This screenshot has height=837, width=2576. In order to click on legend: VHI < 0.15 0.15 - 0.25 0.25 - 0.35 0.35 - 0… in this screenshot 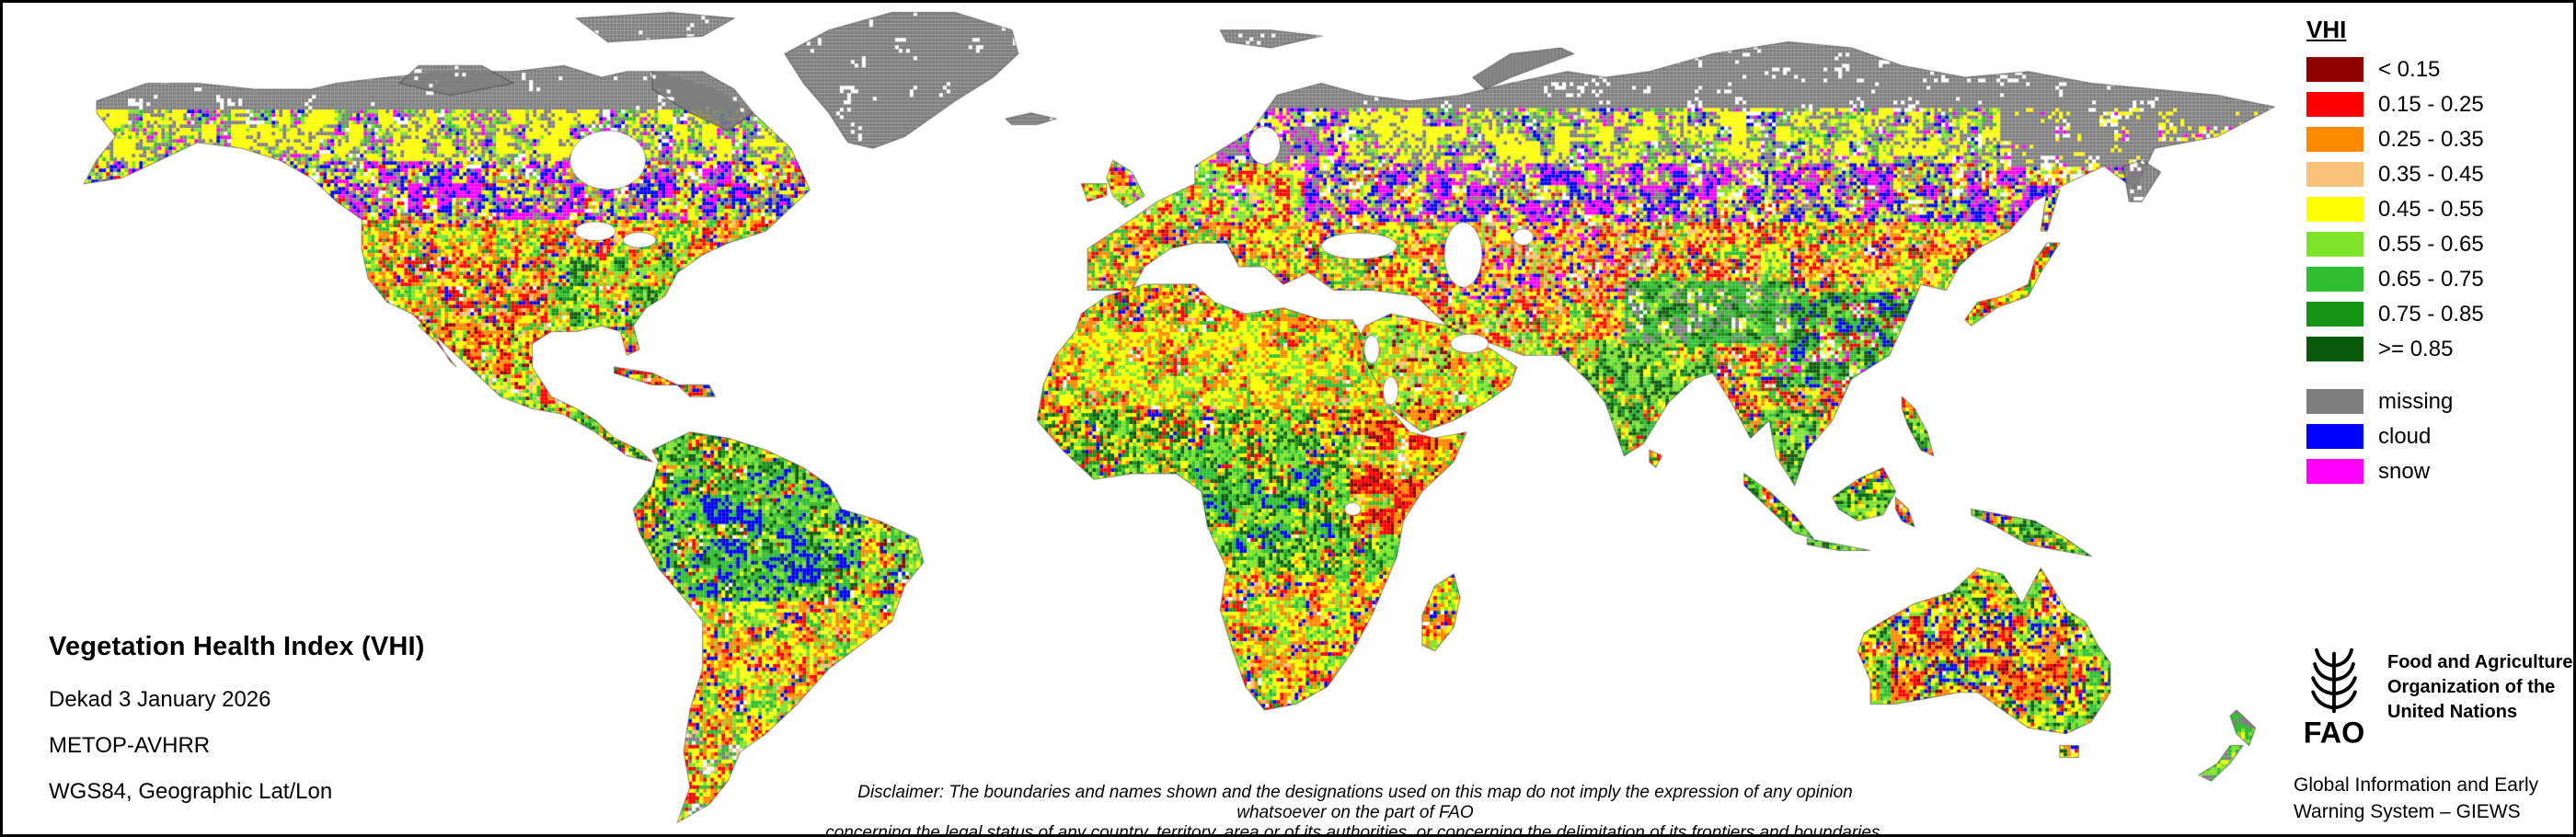, I will do `click(2395, 255)`.